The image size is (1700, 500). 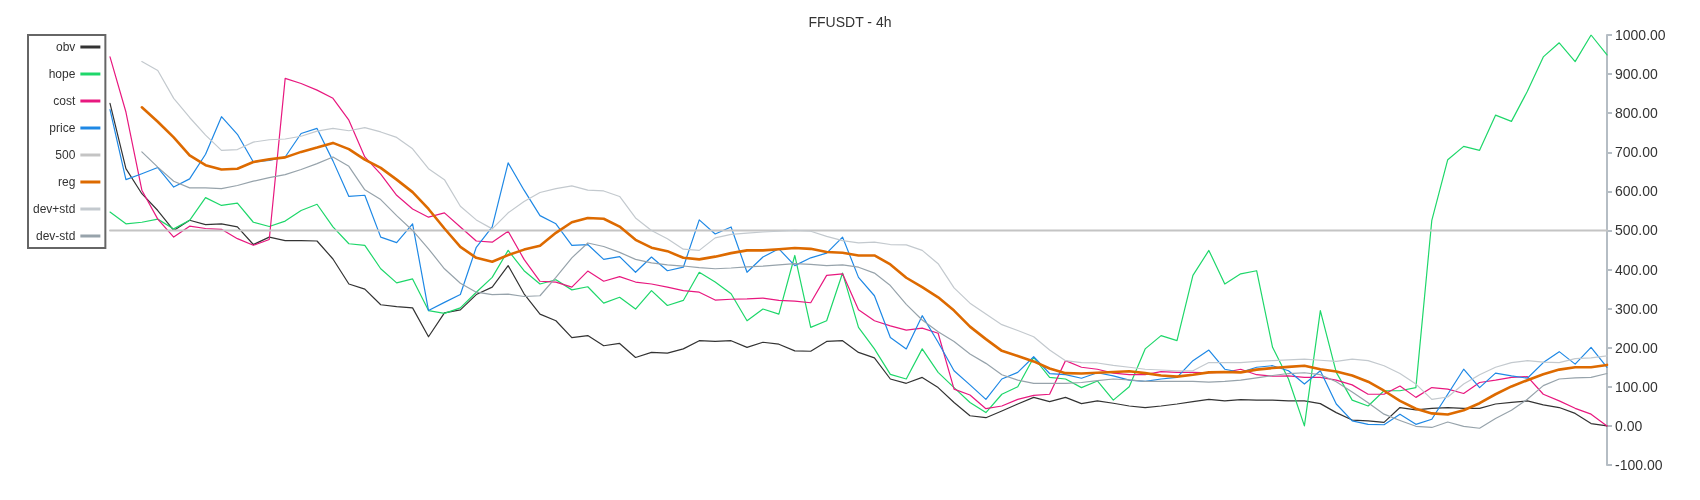 What do you see at coordinates (1637, 113) in the screenshot?
I see `y-tick-label: 800.00` at bounding box center [1637, 113].